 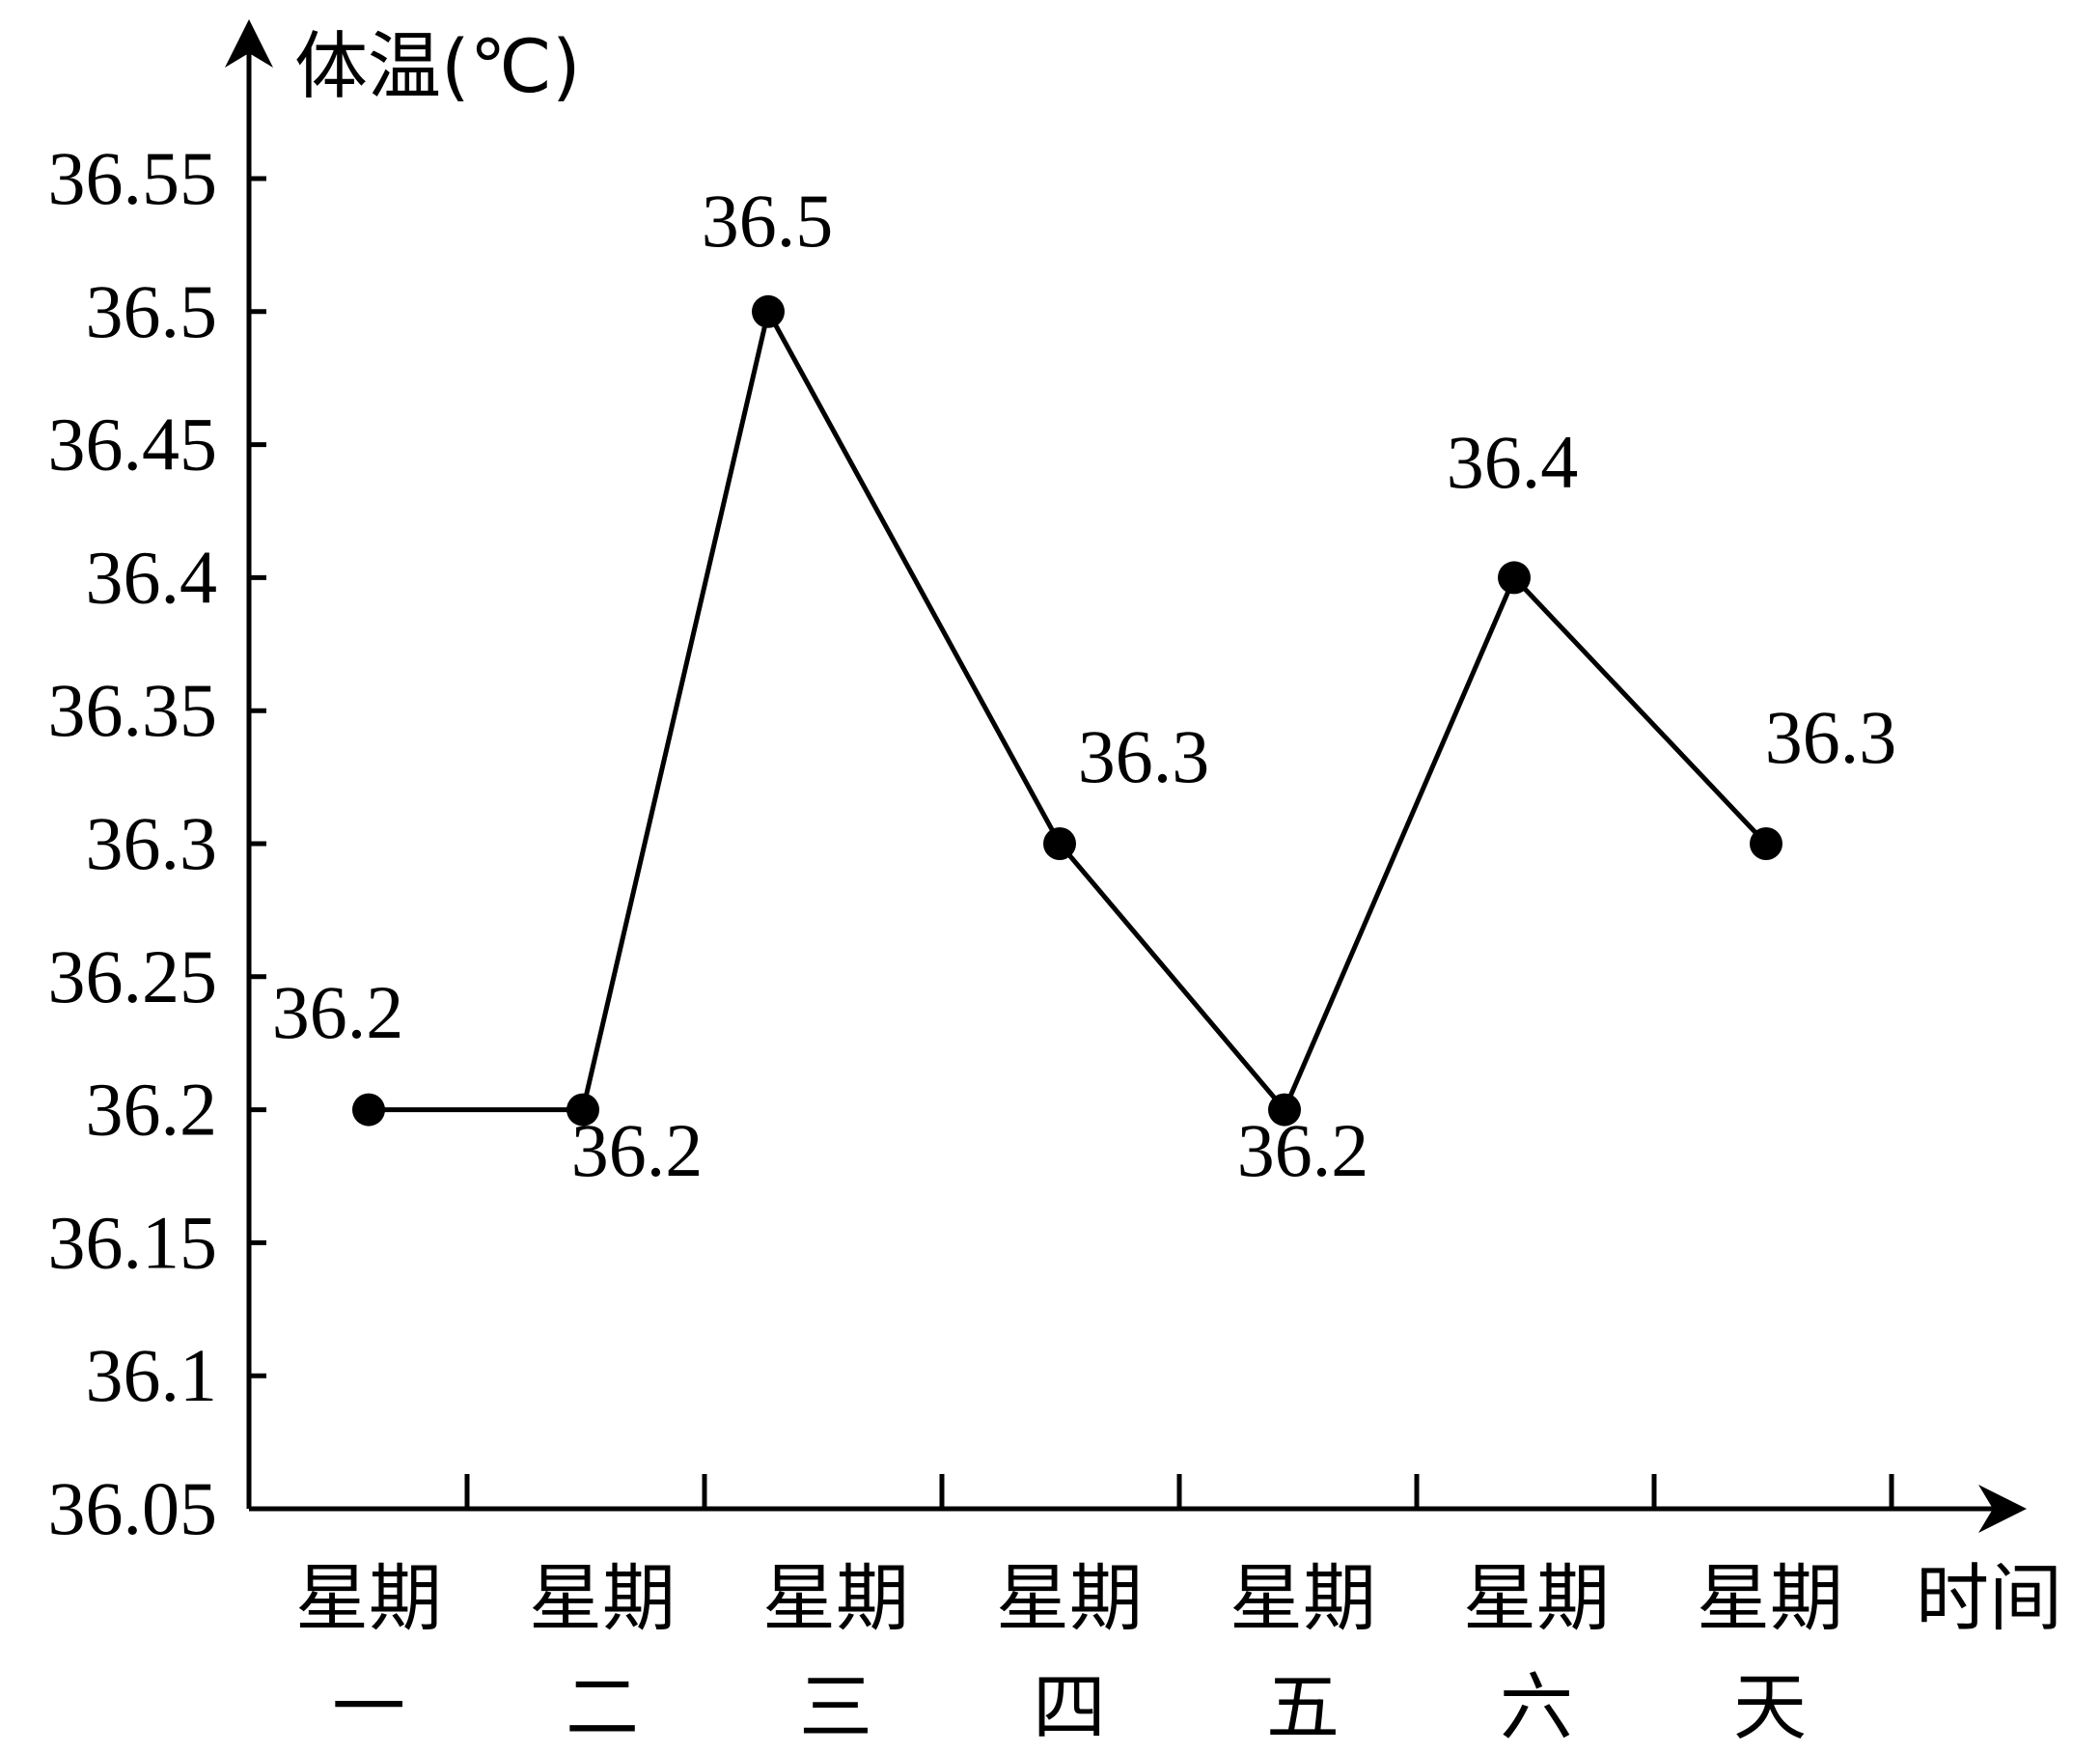 I want to click on y-tick-label: 36.35, so click(x=133, y=710).